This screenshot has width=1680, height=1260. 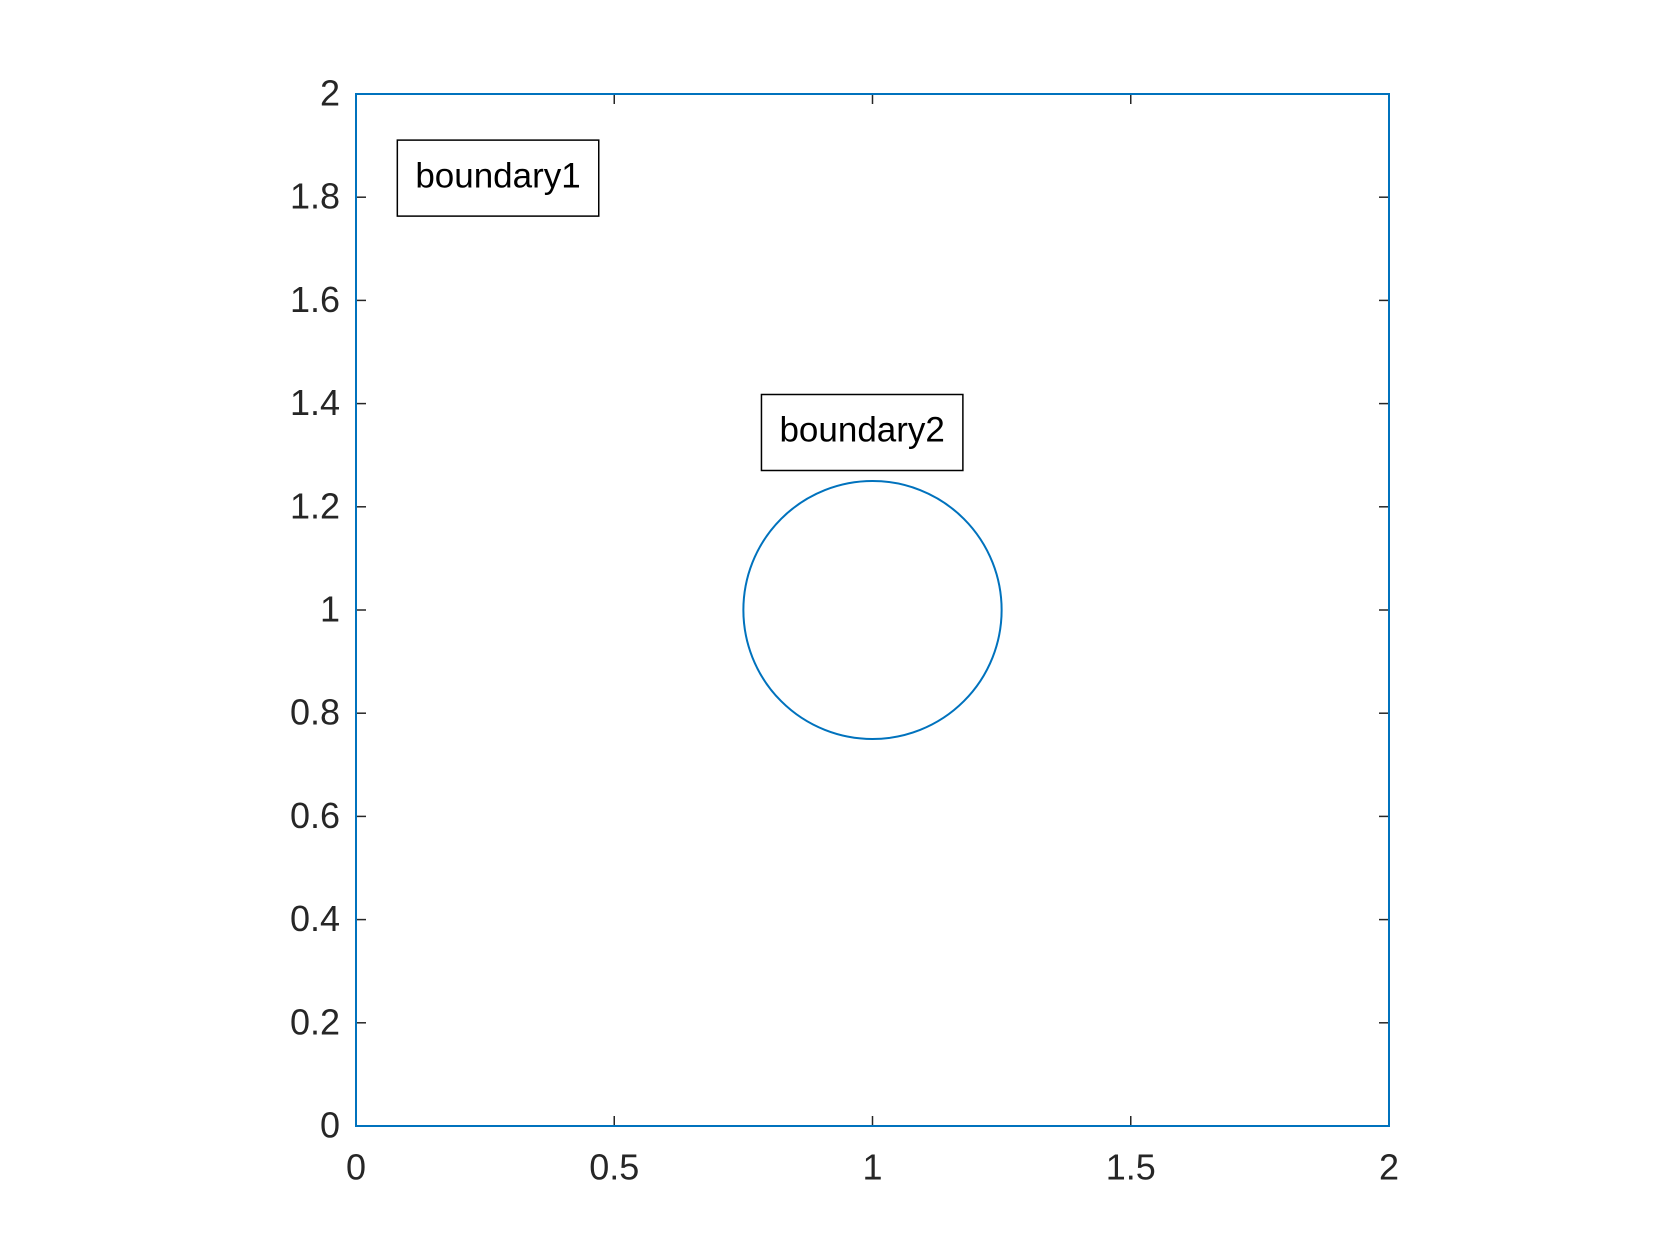 I want to click on y-tick-label: 1.6, so click(x=315, y=299).